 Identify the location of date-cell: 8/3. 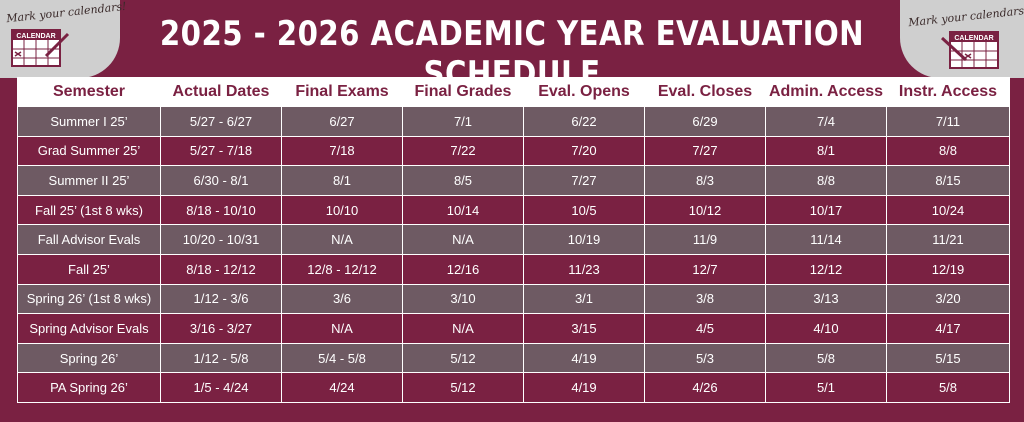
(705, 180).